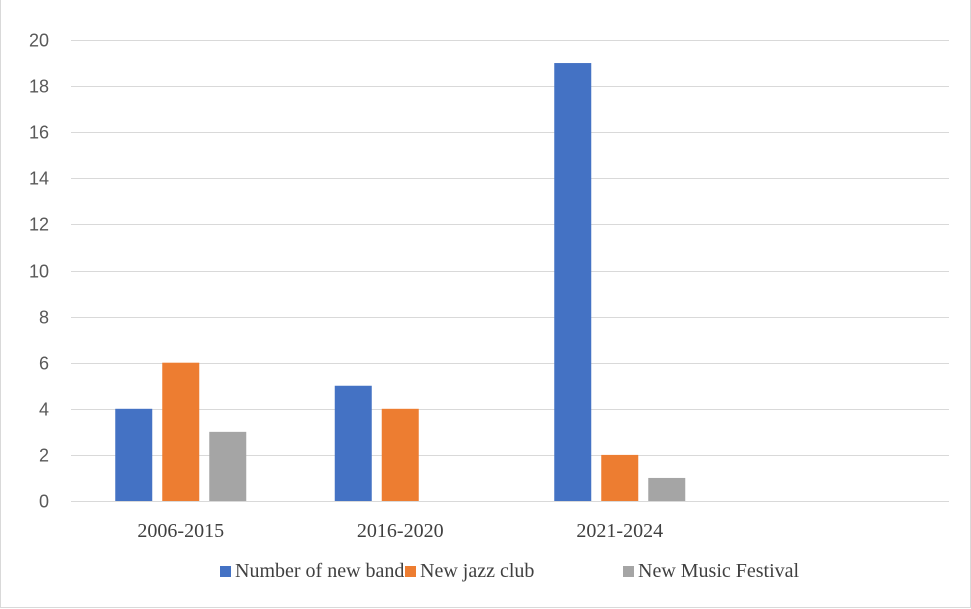 The width and height of the screenshot is (971, 609). What do you see at coordinates (719, 571) in the screenshot?
I see `legend-label: New Music Festival` at bounding box center [719, 571].